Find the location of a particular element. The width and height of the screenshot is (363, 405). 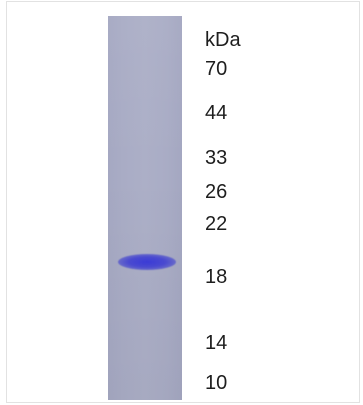

marker-label-22: 22 is located at coordinates (216, 224).